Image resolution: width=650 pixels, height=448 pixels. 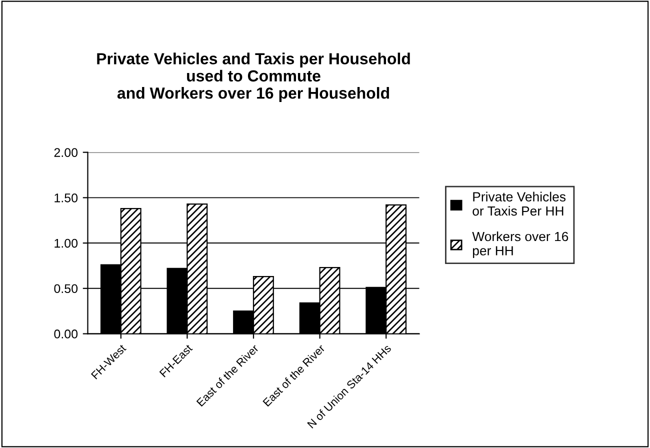 I want to click on y-tick-label: 0.00, so click(x=66, y=334).